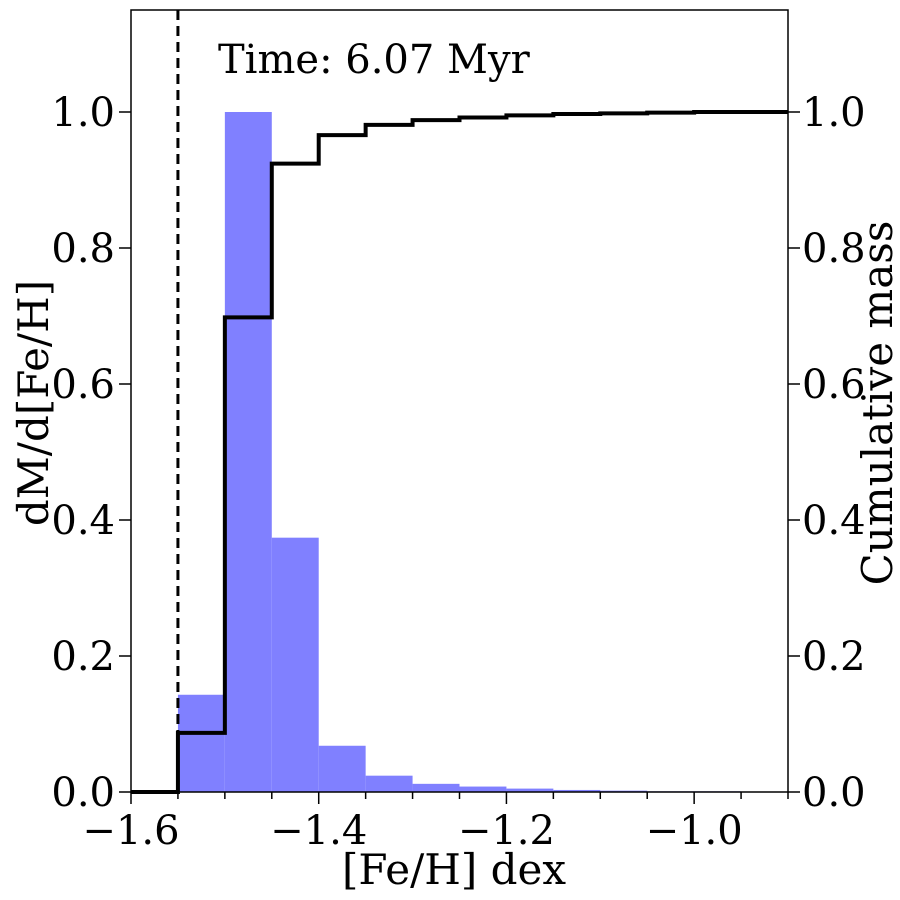 This screenshot has width=900, height=900. I want to click on y-right-tick-label: 0.0, so click(834, 793).